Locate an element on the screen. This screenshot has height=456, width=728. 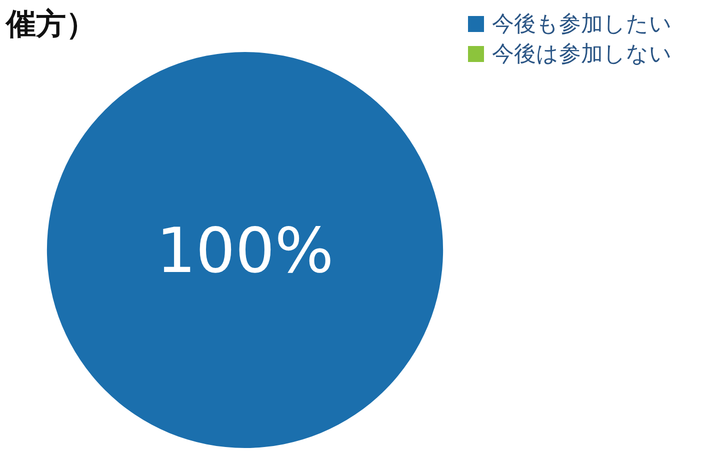
data-label: 100% is located at coordinates (245, 250).